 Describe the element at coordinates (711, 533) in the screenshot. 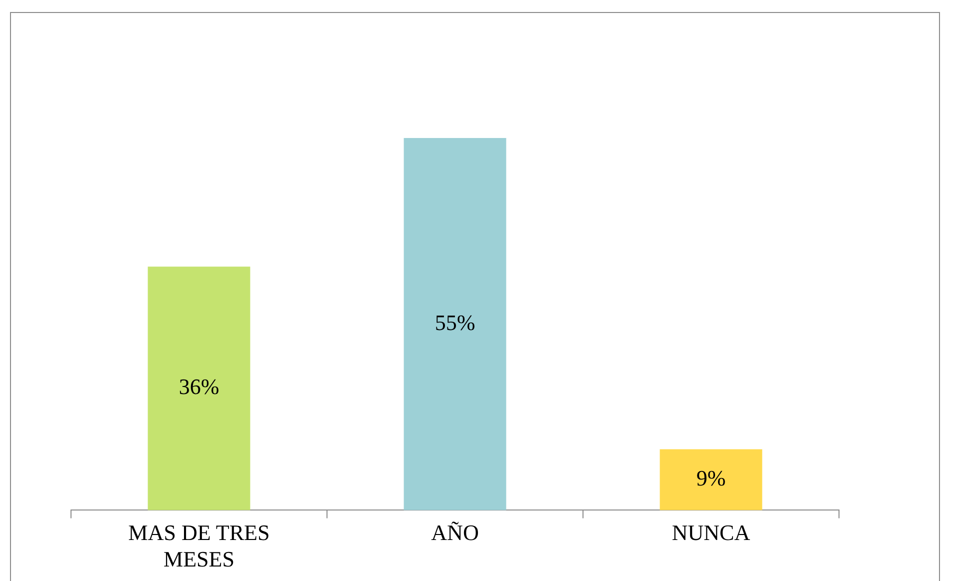

I see `x-tick-label: NUNCA` at that location.